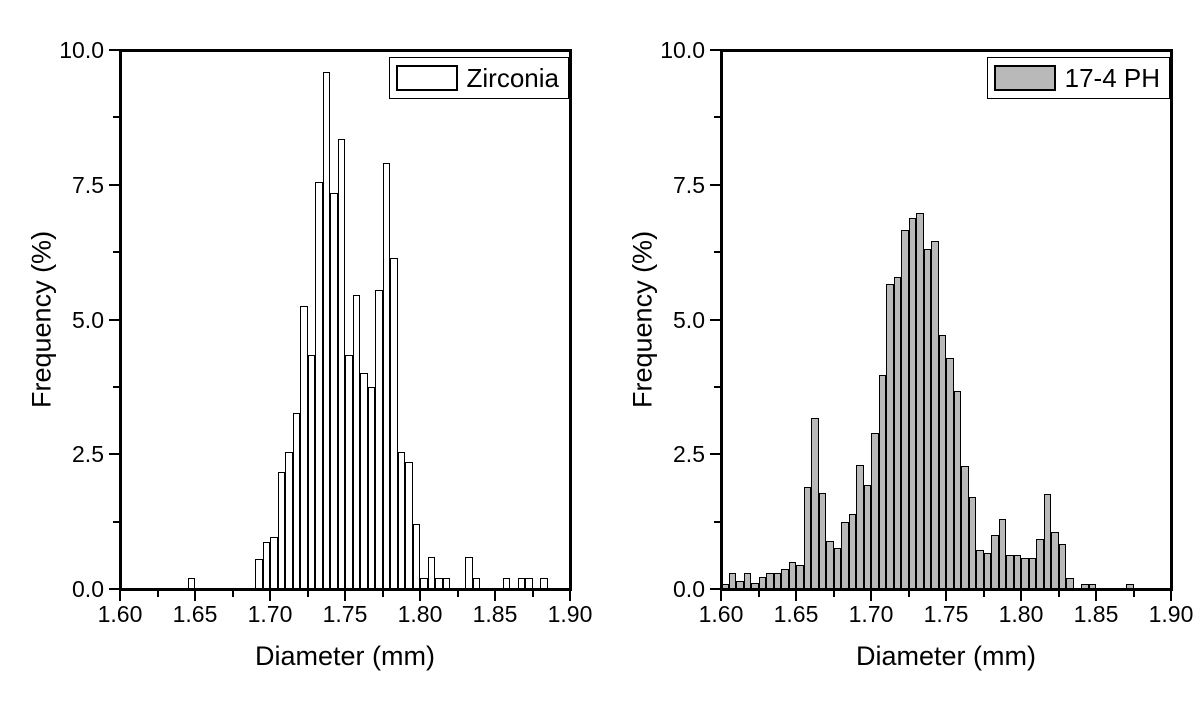 This screenshot has height=712, width=1200. What do you see at coordinates (512, 78) in the screenshot?
I see `legend-label-zirconia: Zirconia` at bounding box center [512, 78].